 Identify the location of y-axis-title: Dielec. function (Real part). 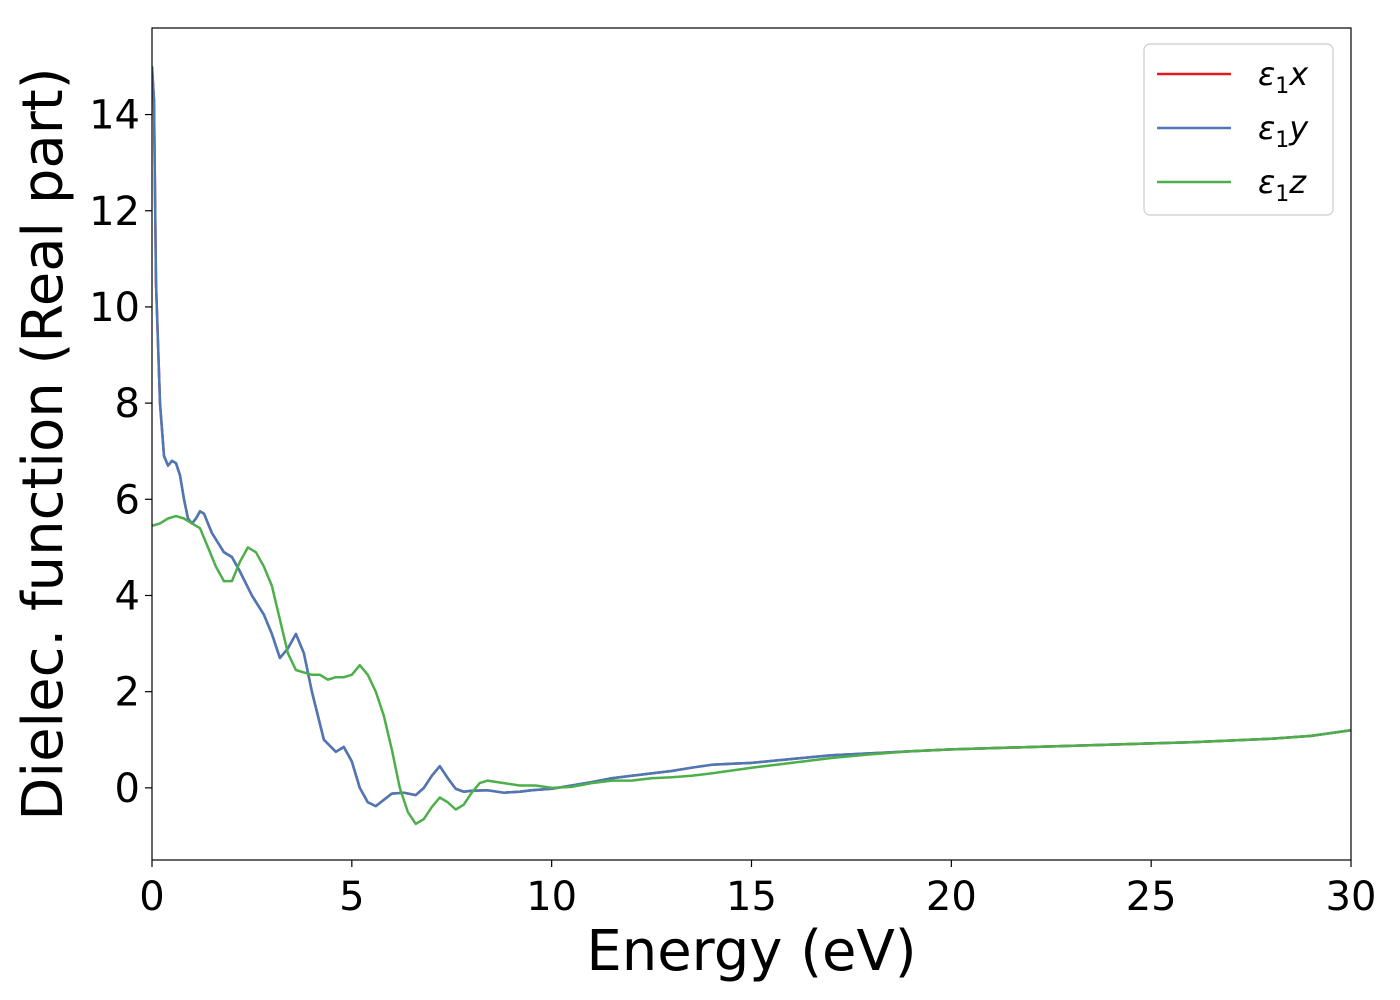
(43, 443).